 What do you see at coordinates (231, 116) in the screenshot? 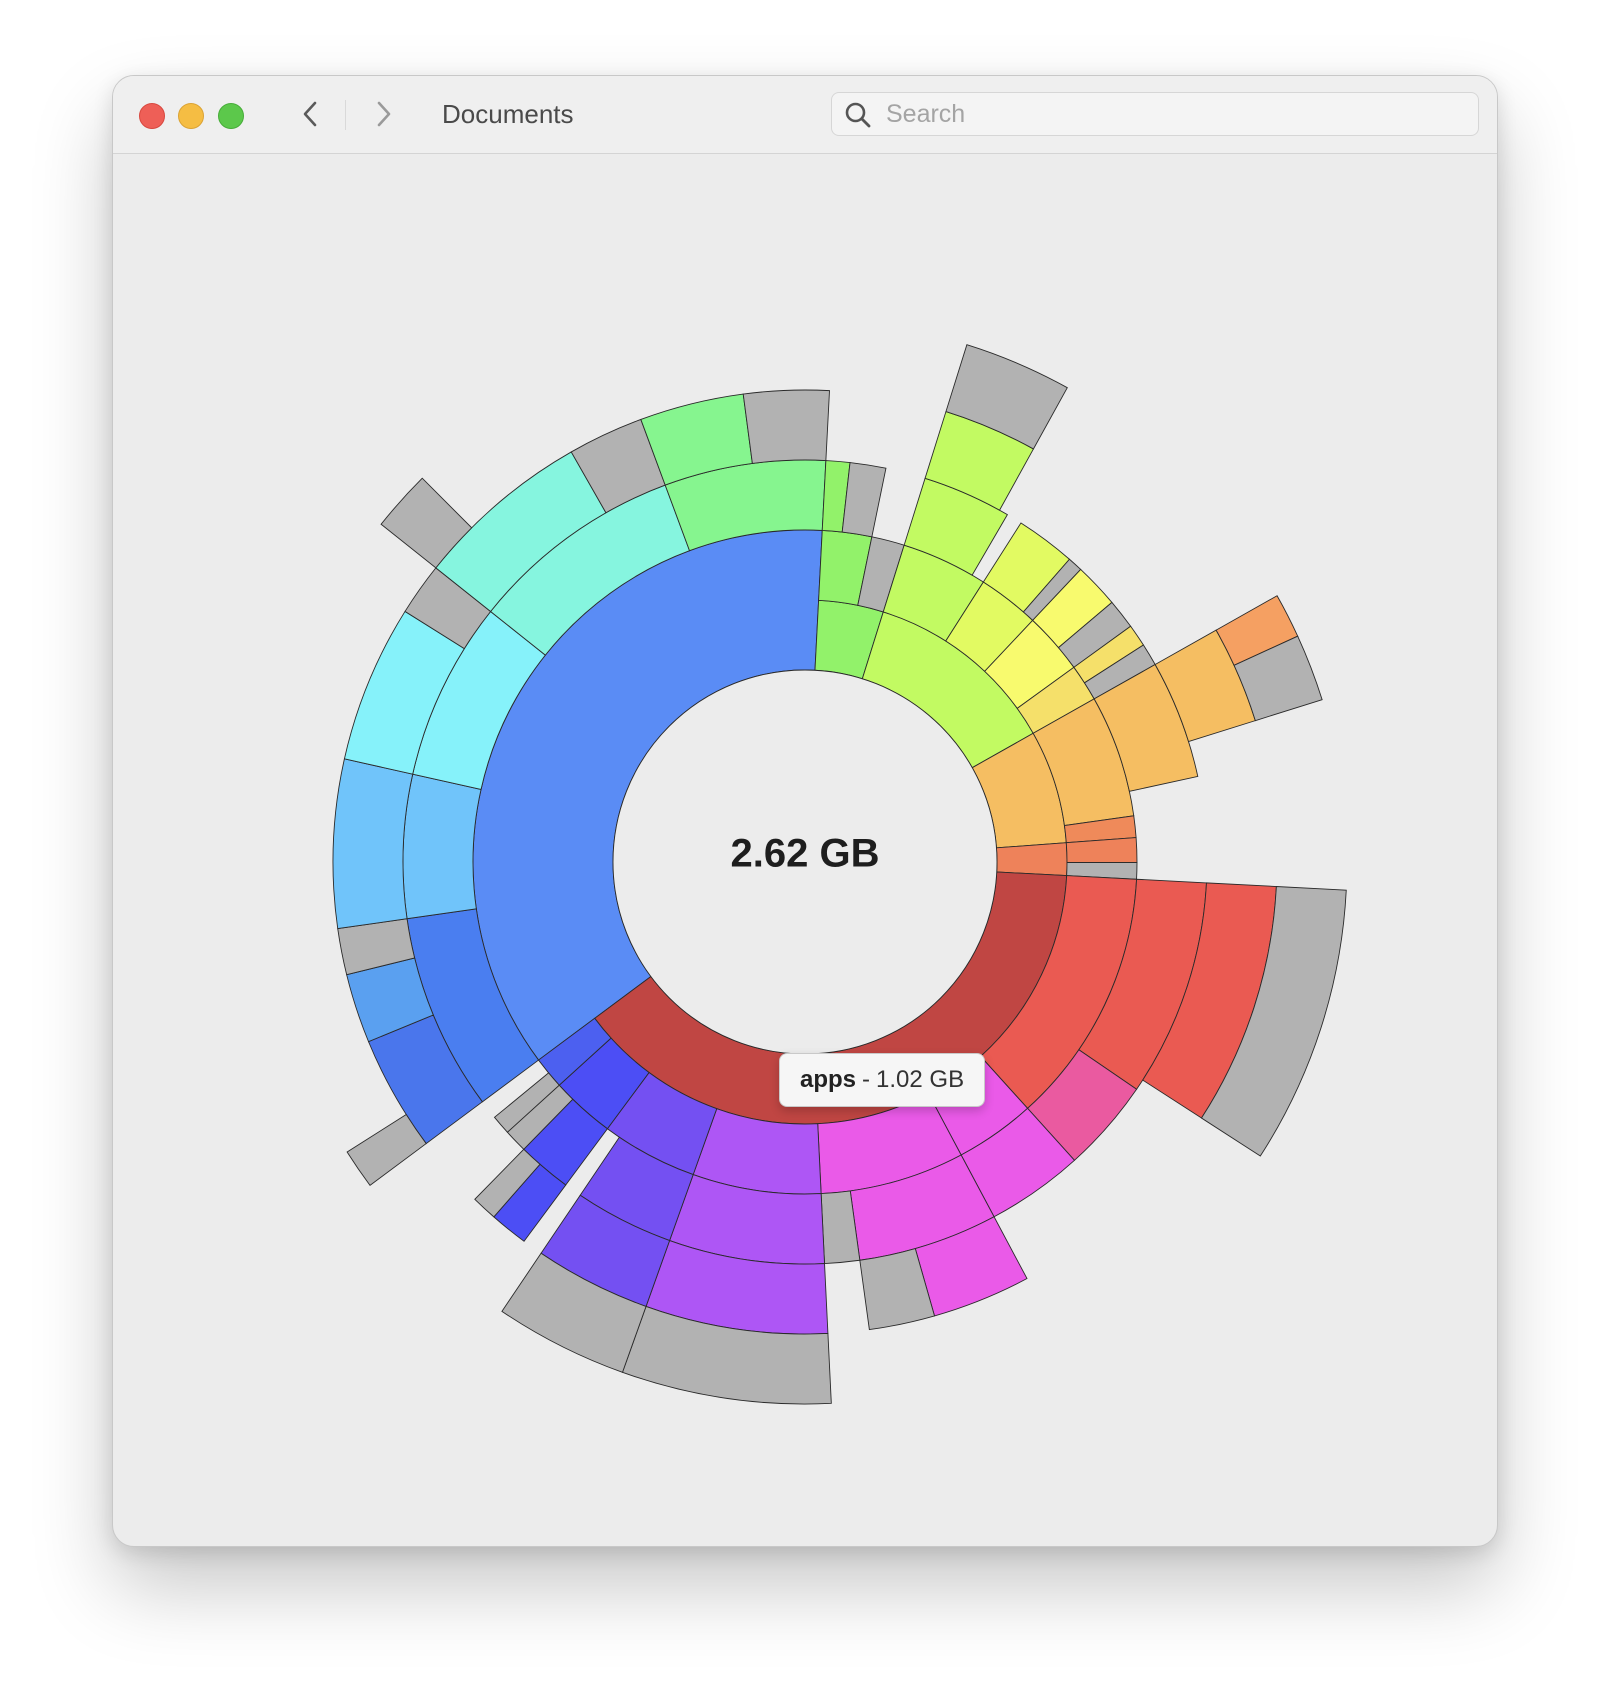
I see `zoom-button` at bounding box center [231, 116].